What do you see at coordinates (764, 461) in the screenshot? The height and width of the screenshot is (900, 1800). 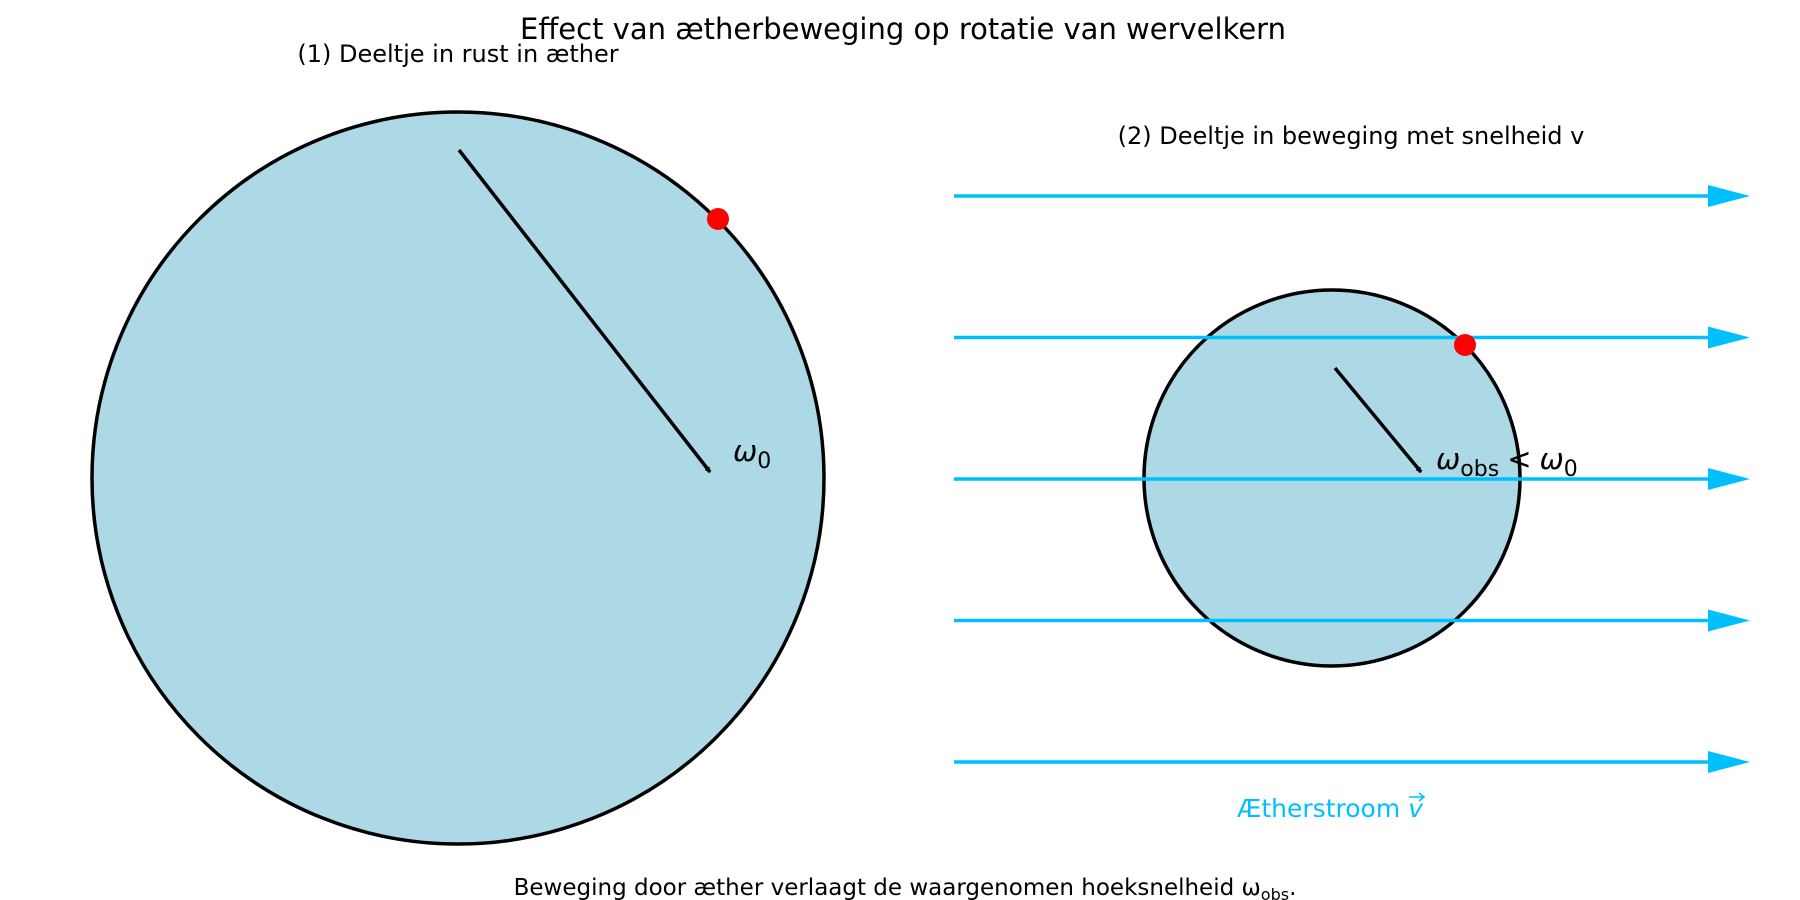 I see `rest-omega-subscript: 0` at bounding box center [764, 461].